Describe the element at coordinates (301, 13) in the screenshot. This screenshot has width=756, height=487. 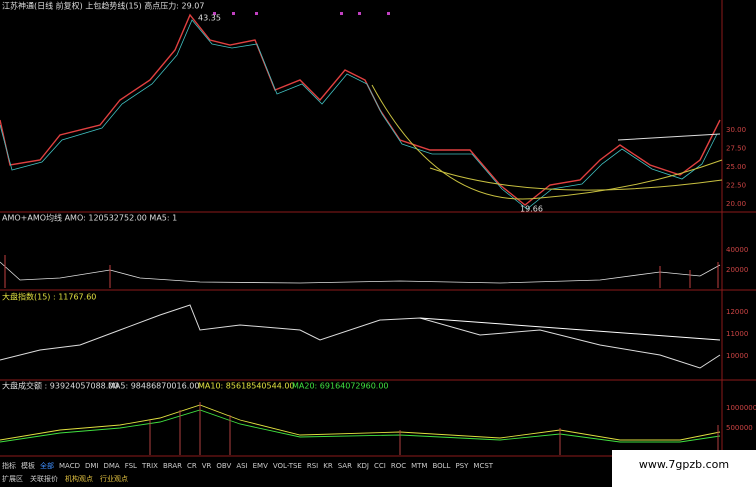
I see `event-markers` at that location.